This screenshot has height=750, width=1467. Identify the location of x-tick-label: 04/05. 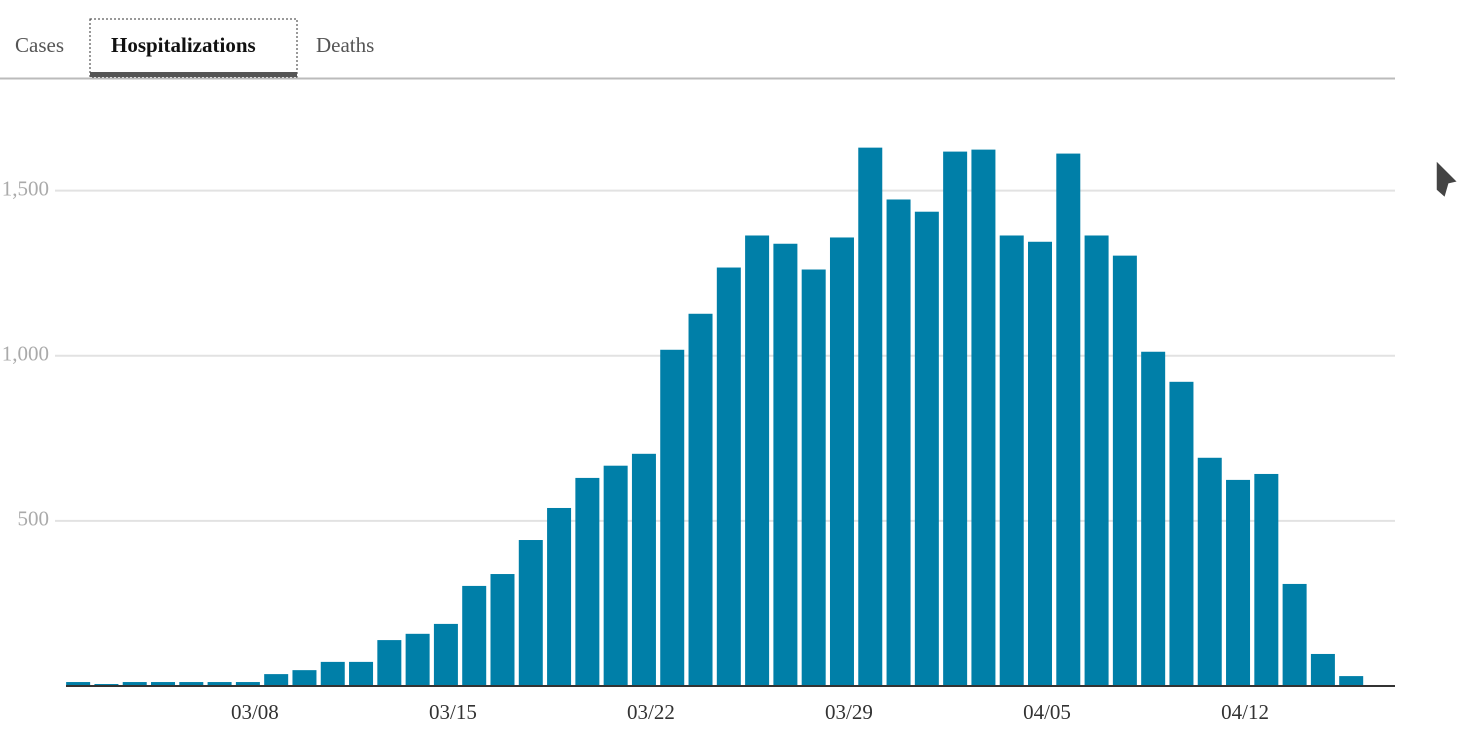
(1047, 712).